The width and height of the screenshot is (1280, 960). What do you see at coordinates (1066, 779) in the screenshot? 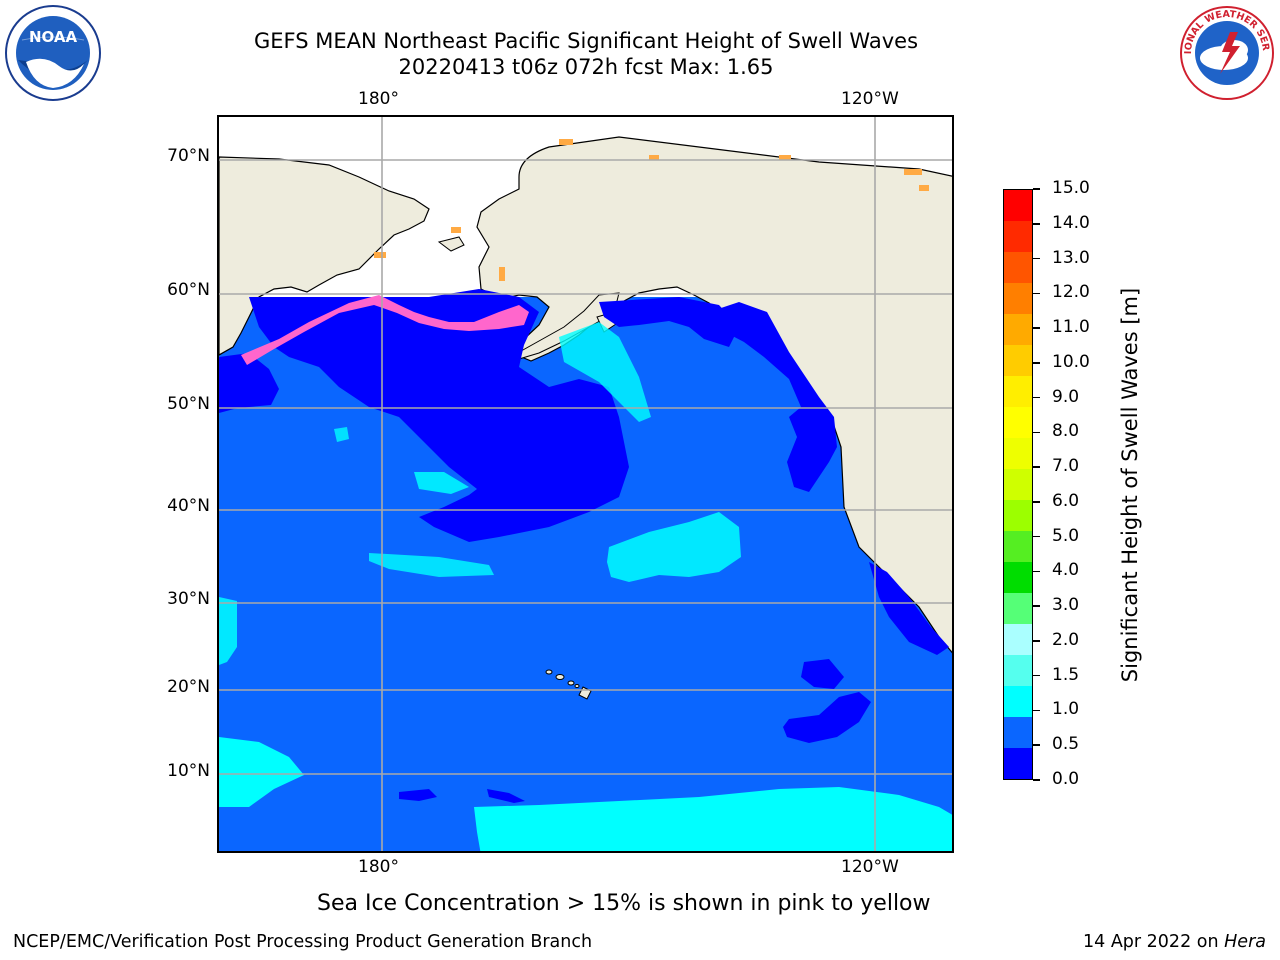
I see `colorbar-tick-label: 0.0` at bounding box center [1066, 779].